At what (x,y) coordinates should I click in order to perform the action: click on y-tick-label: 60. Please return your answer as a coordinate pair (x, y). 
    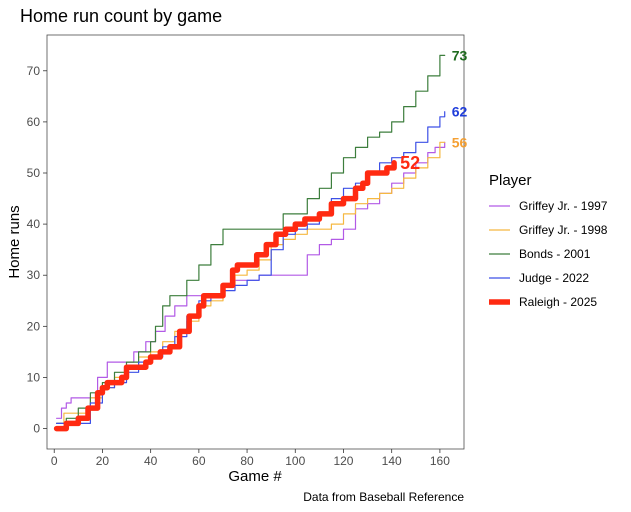
    Looking at the image, I should click on (34, 122).